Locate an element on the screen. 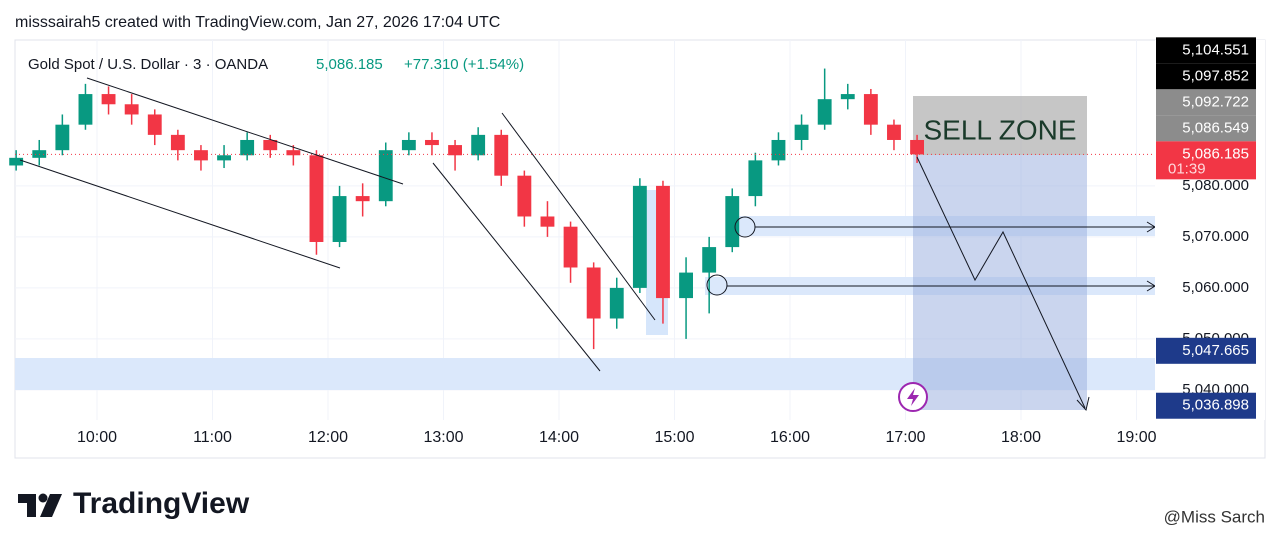 The height and width of the screenshot is (550, 1280). x-tick-label: 13:00 is located at coordinates (443, 437).